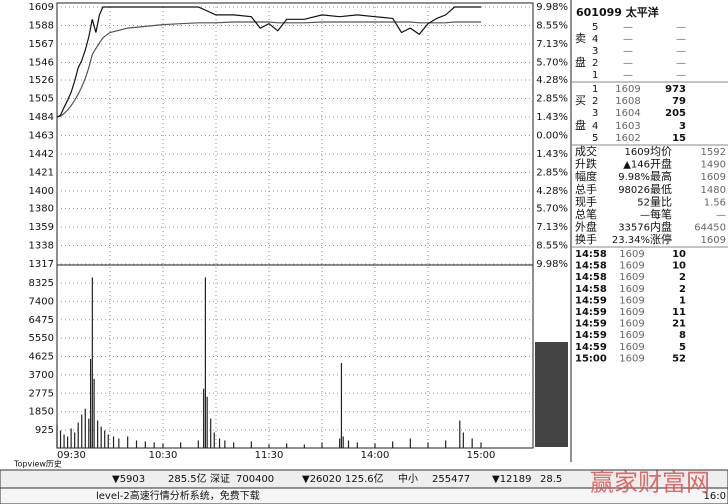  What do you see at coordinates (627, 113) in the screenshot?
I see `bid-price: 1604` at bounding box center [627, 113].